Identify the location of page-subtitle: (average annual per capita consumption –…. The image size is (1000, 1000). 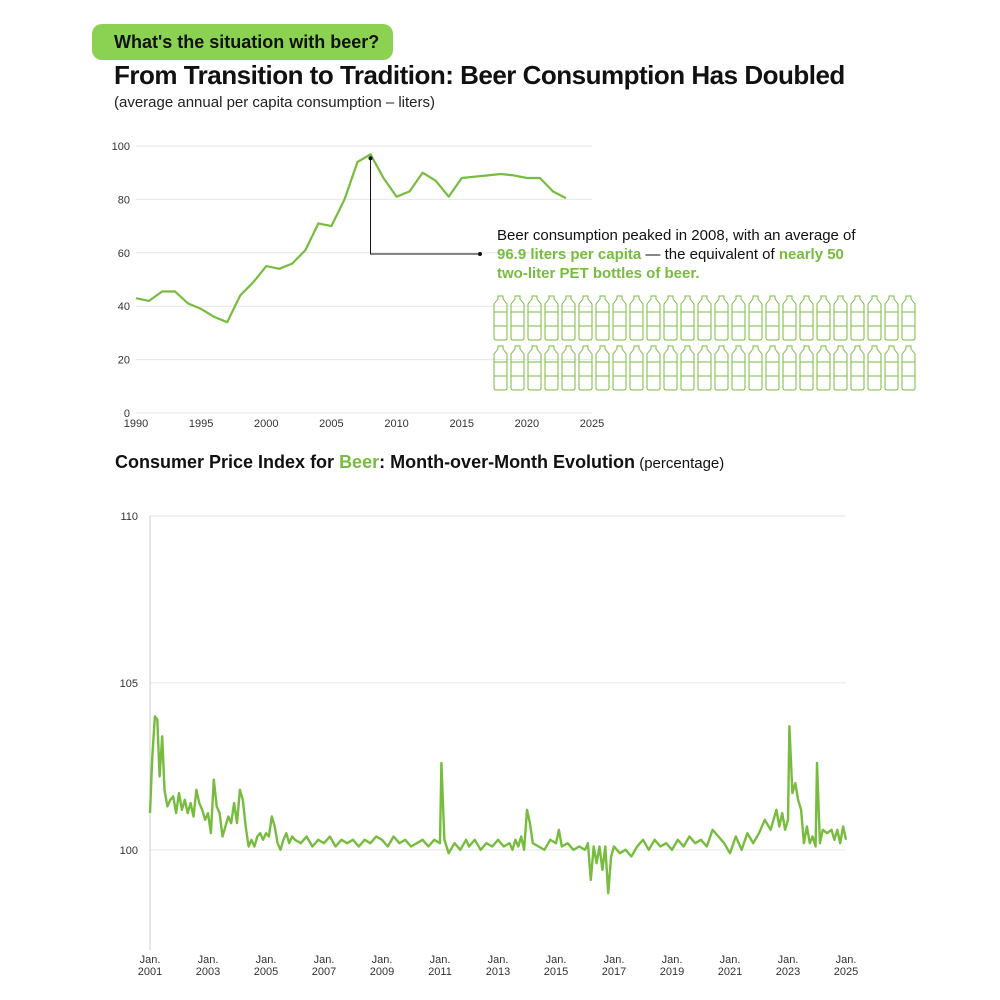
(275, 102).